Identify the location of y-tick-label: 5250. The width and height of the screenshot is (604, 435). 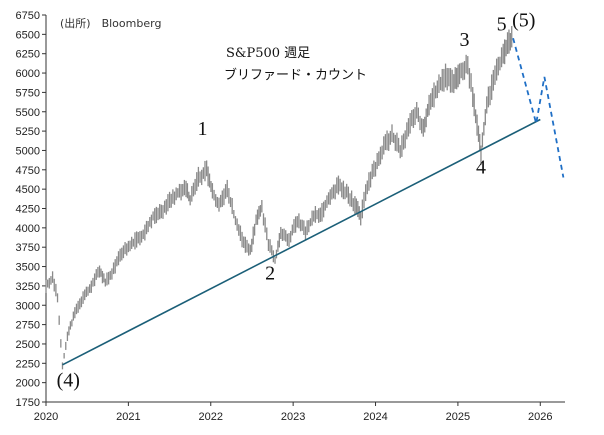
(28, 132).